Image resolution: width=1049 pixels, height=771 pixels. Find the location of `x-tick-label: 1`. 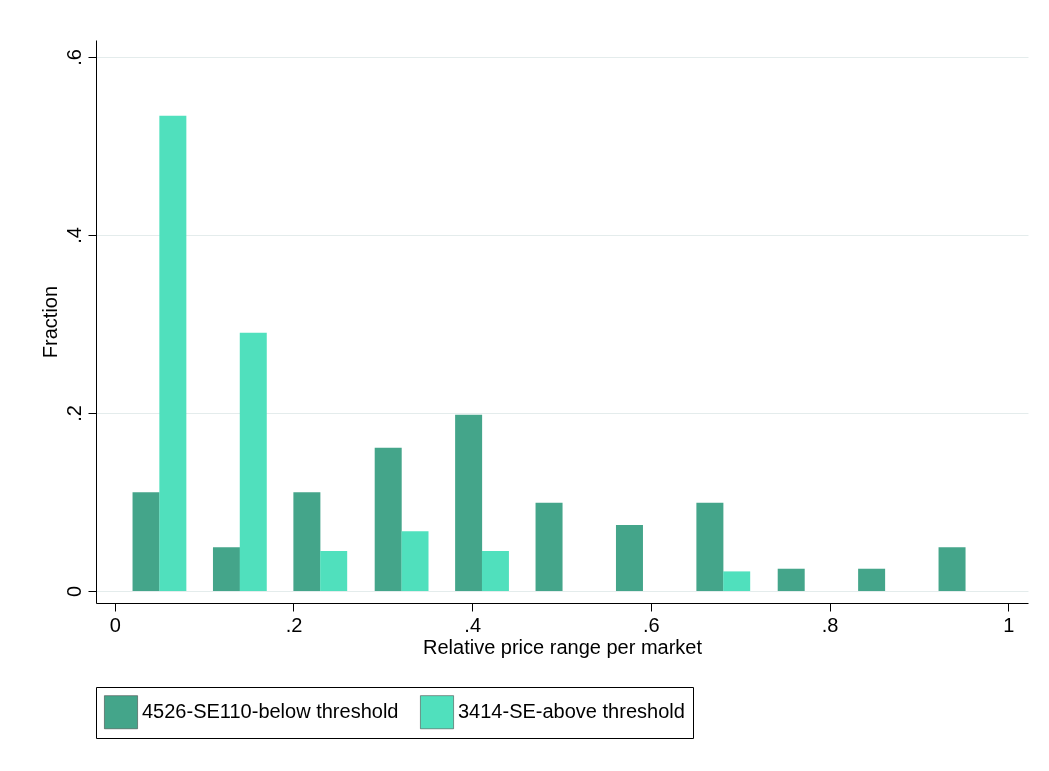

x-tick-label: 1 is located at coordinates (1009, 624).